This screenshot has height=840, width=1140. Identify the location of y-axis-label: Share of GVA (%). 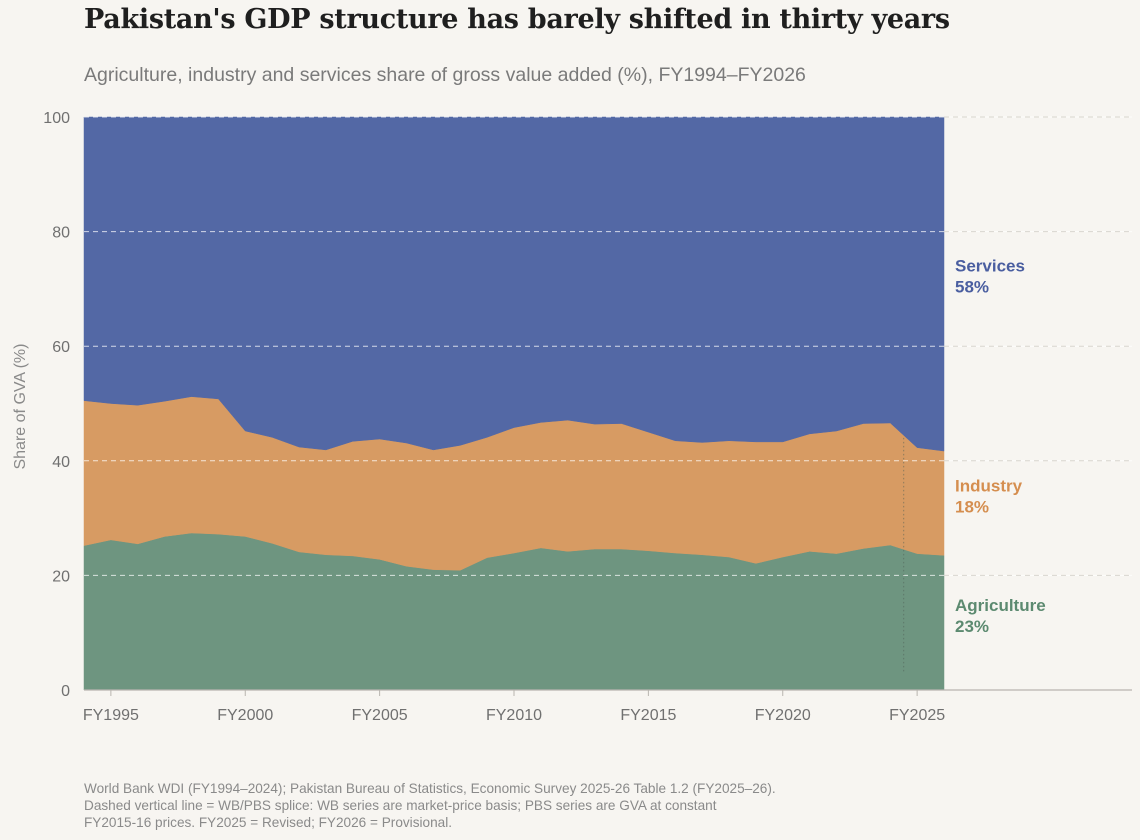
(20, 407).